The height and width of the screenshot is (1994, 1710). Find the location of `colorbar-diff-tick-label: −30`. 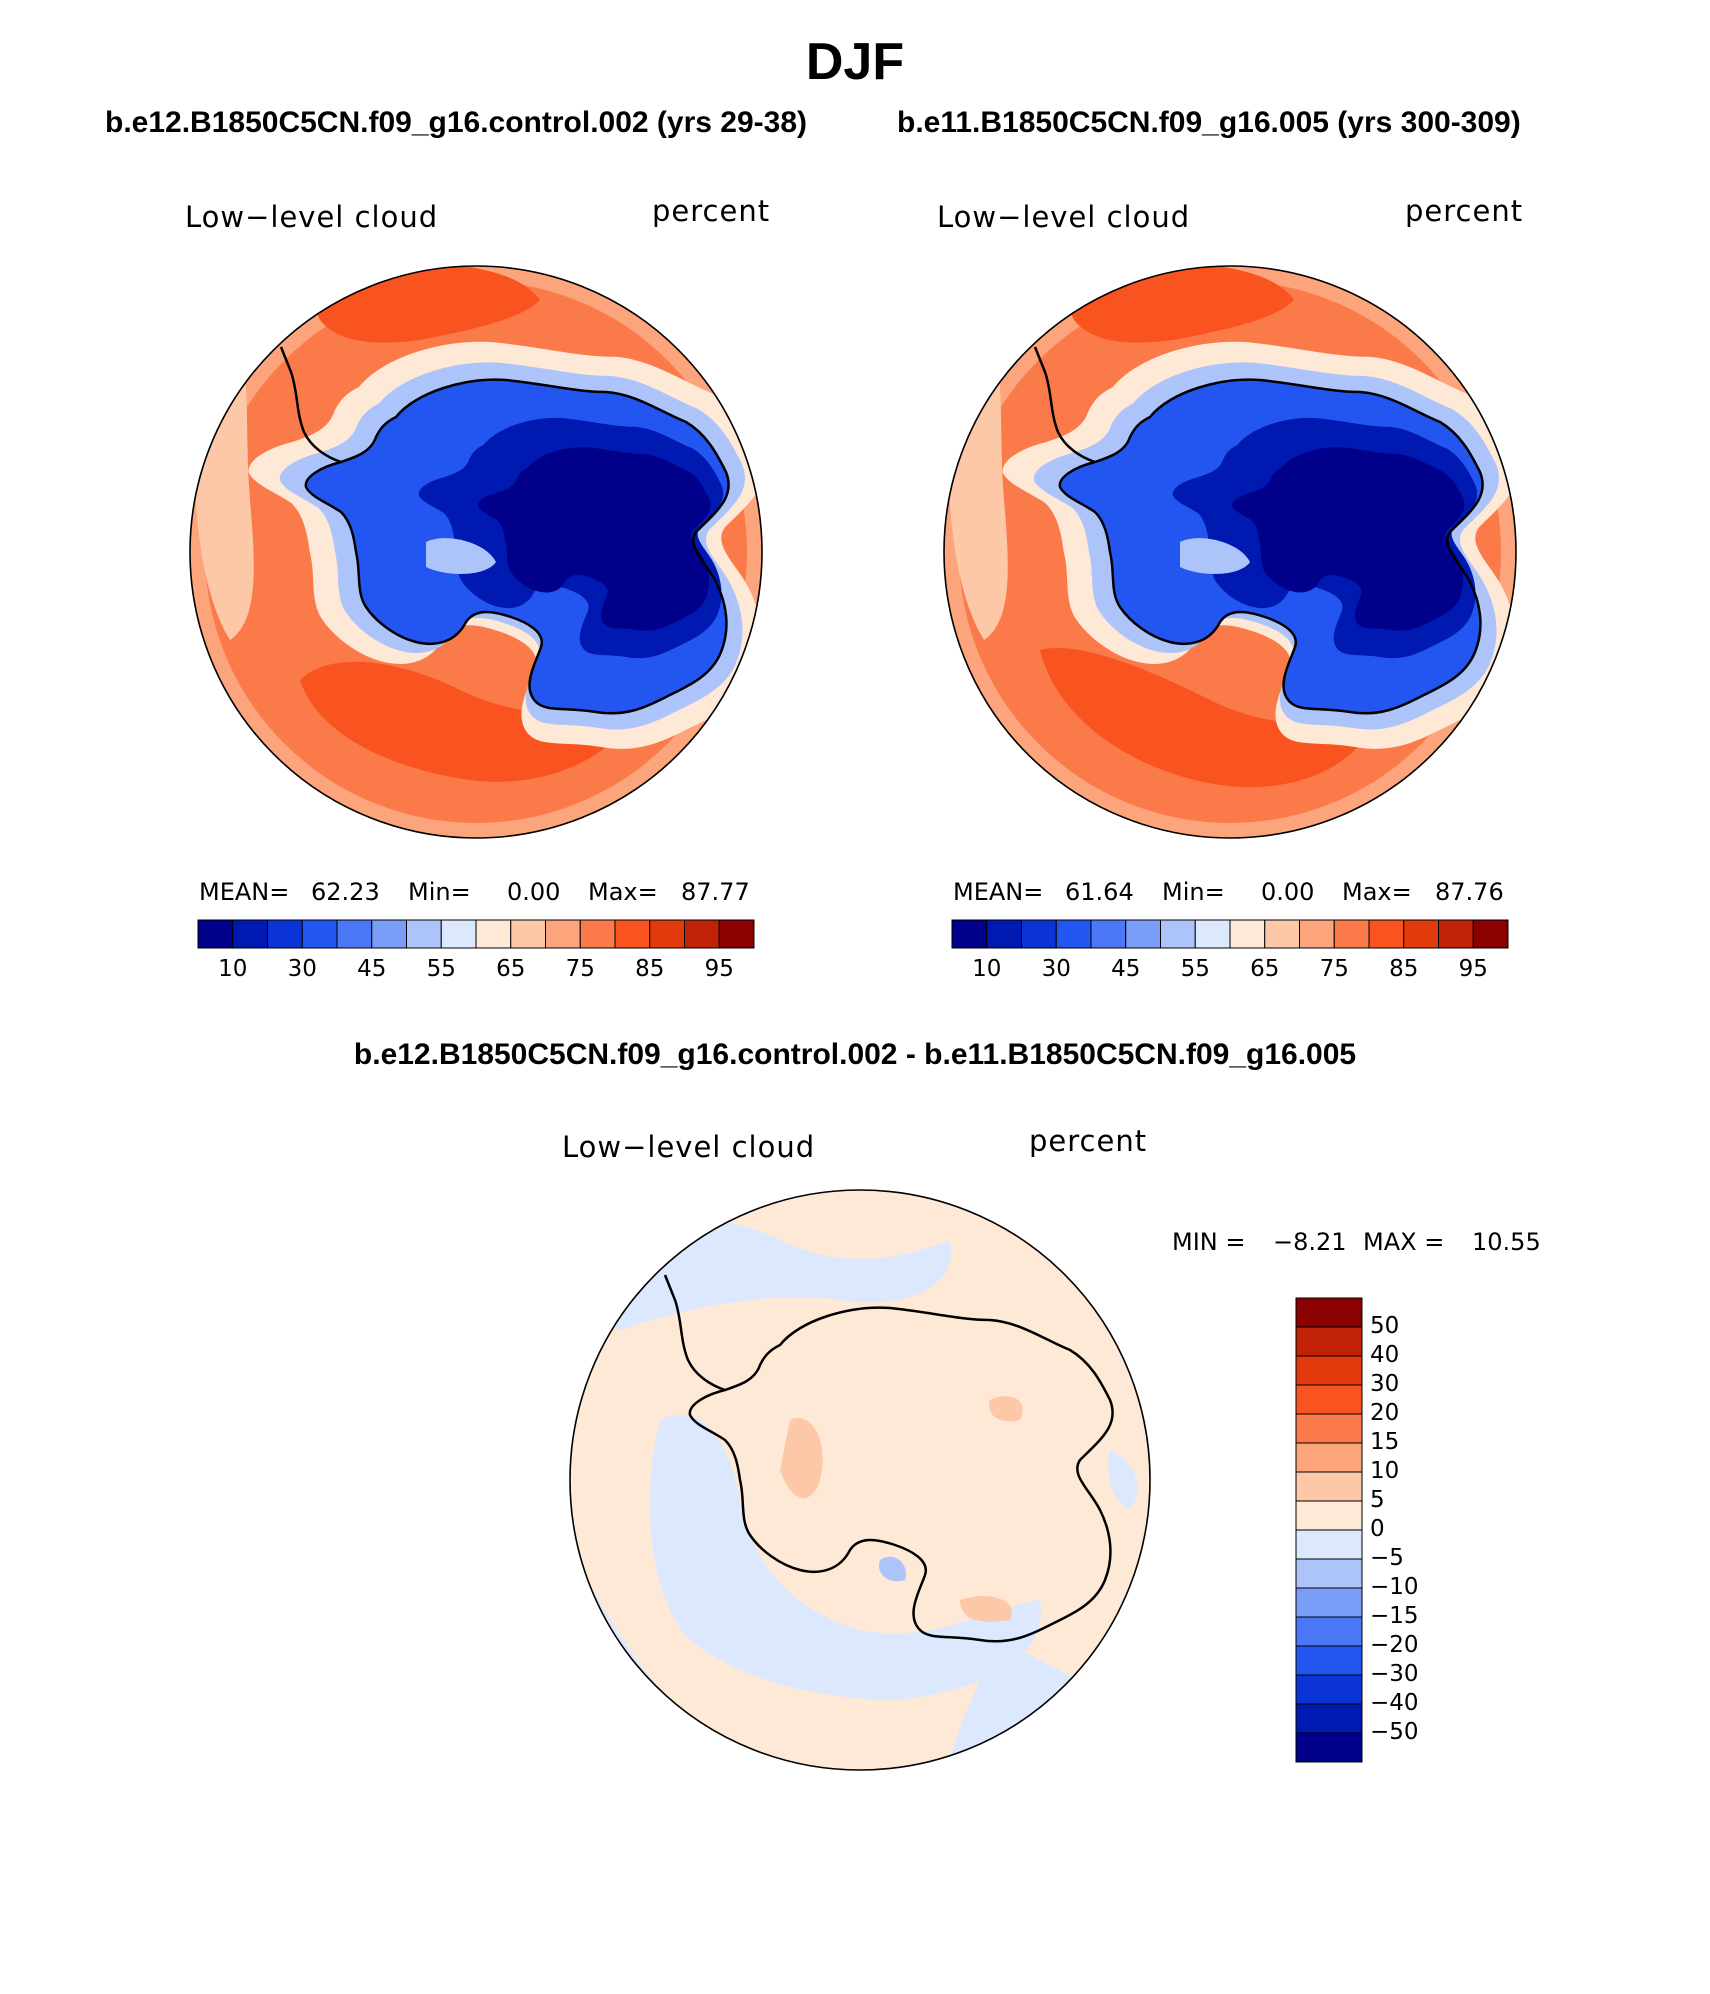

colorbar-diff-tick-label: −30 is located at coordinates (1394, 1674).